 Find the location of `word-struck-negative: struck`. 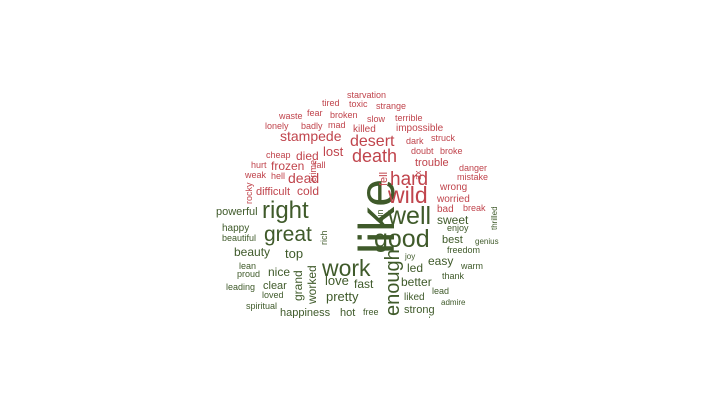

word-struck-negative: struck is located at coordinates (443, 138).